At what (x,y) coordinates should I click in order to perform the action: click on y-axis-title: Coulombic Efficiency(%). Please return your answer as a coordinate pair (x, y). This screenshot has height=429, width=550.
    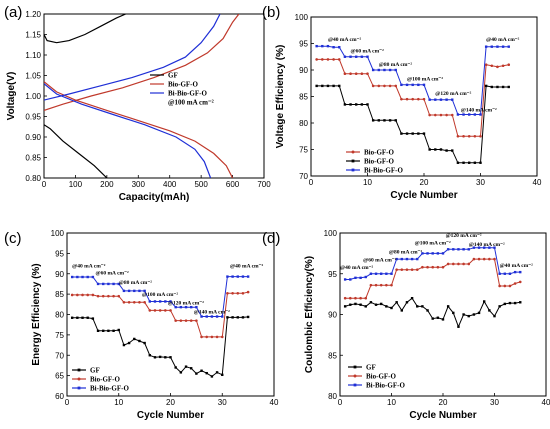
    Looking at the image, I should click on (309, 314).